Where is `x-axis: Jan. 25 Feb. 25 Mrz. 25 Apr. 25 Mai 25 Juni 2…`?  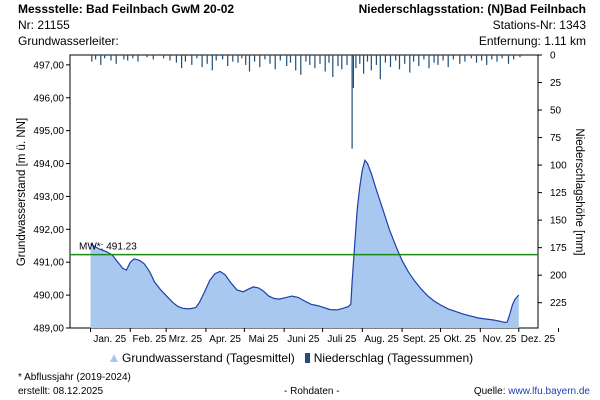
x-axis: Jan. 25 Feb. 25 Mrz. 25 Apr. 25 Mai 25 Juni 2… is located at coordinates (325, 336).